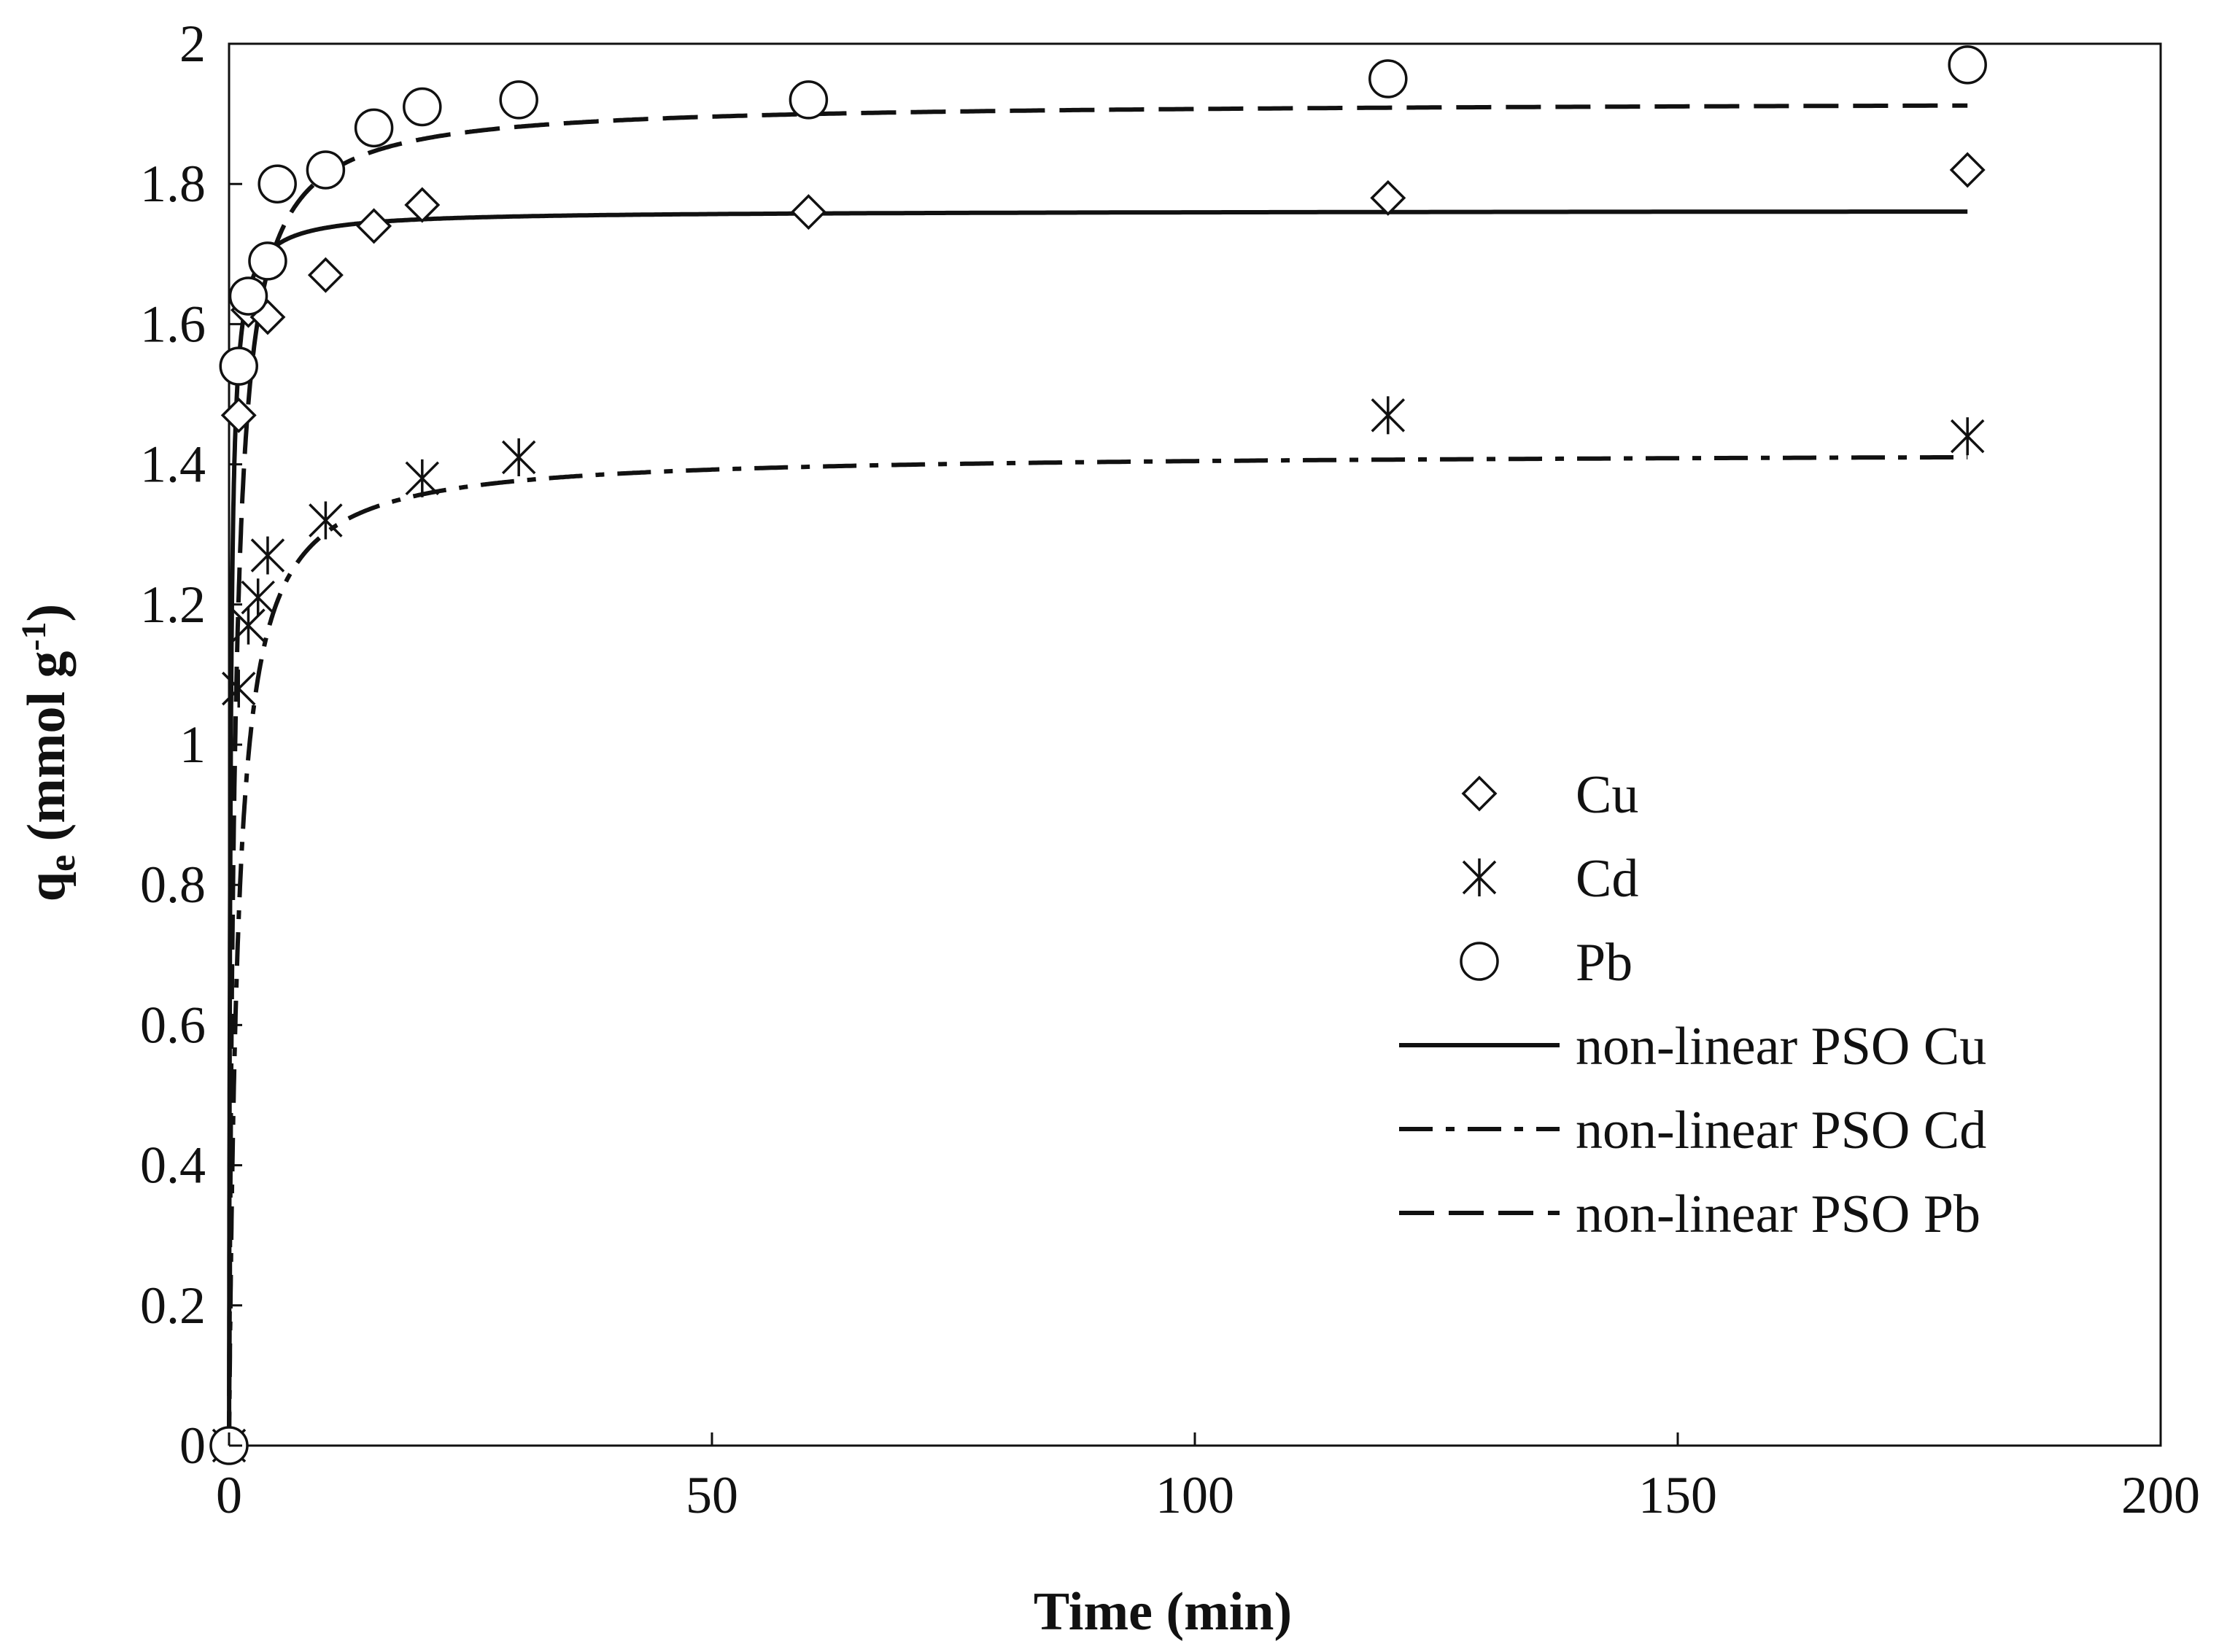 The image size is (2219, 1652). I want to click on y-tick-label: 0.2, so click(173, 1305).